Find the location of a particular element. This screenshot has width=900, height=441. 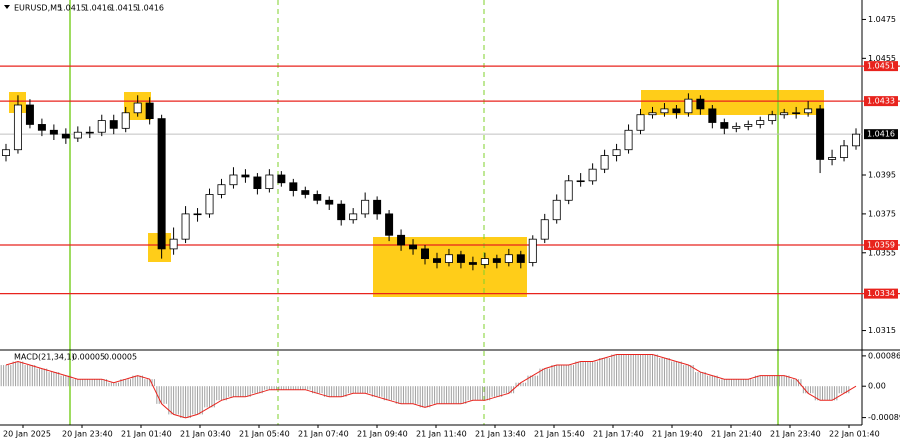

x-tick-label: 21 Jan 09:40 is located at coordinates (382, 434).